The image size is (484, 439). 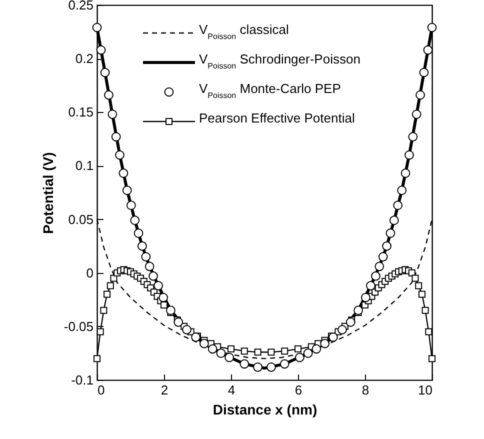 What do you see at coordinates (366, 390) in the screenshot?
I see `x-tick-label: 8` at bounding box center [366, 390].